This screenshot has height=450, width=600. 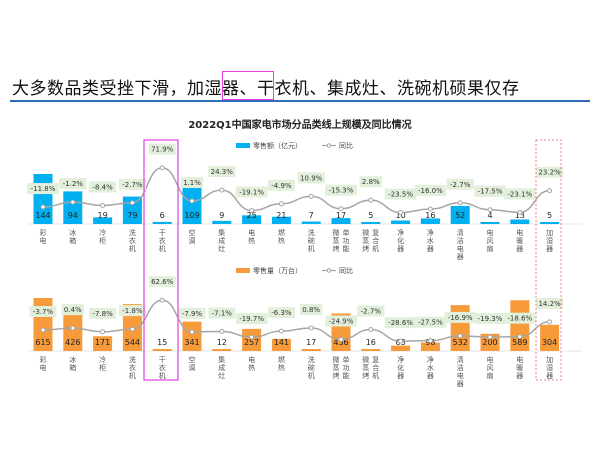 What do you see at coordinates (490, 342) in the screenshot?
I see `bar-电风扇` at bounding box center [490, 342].